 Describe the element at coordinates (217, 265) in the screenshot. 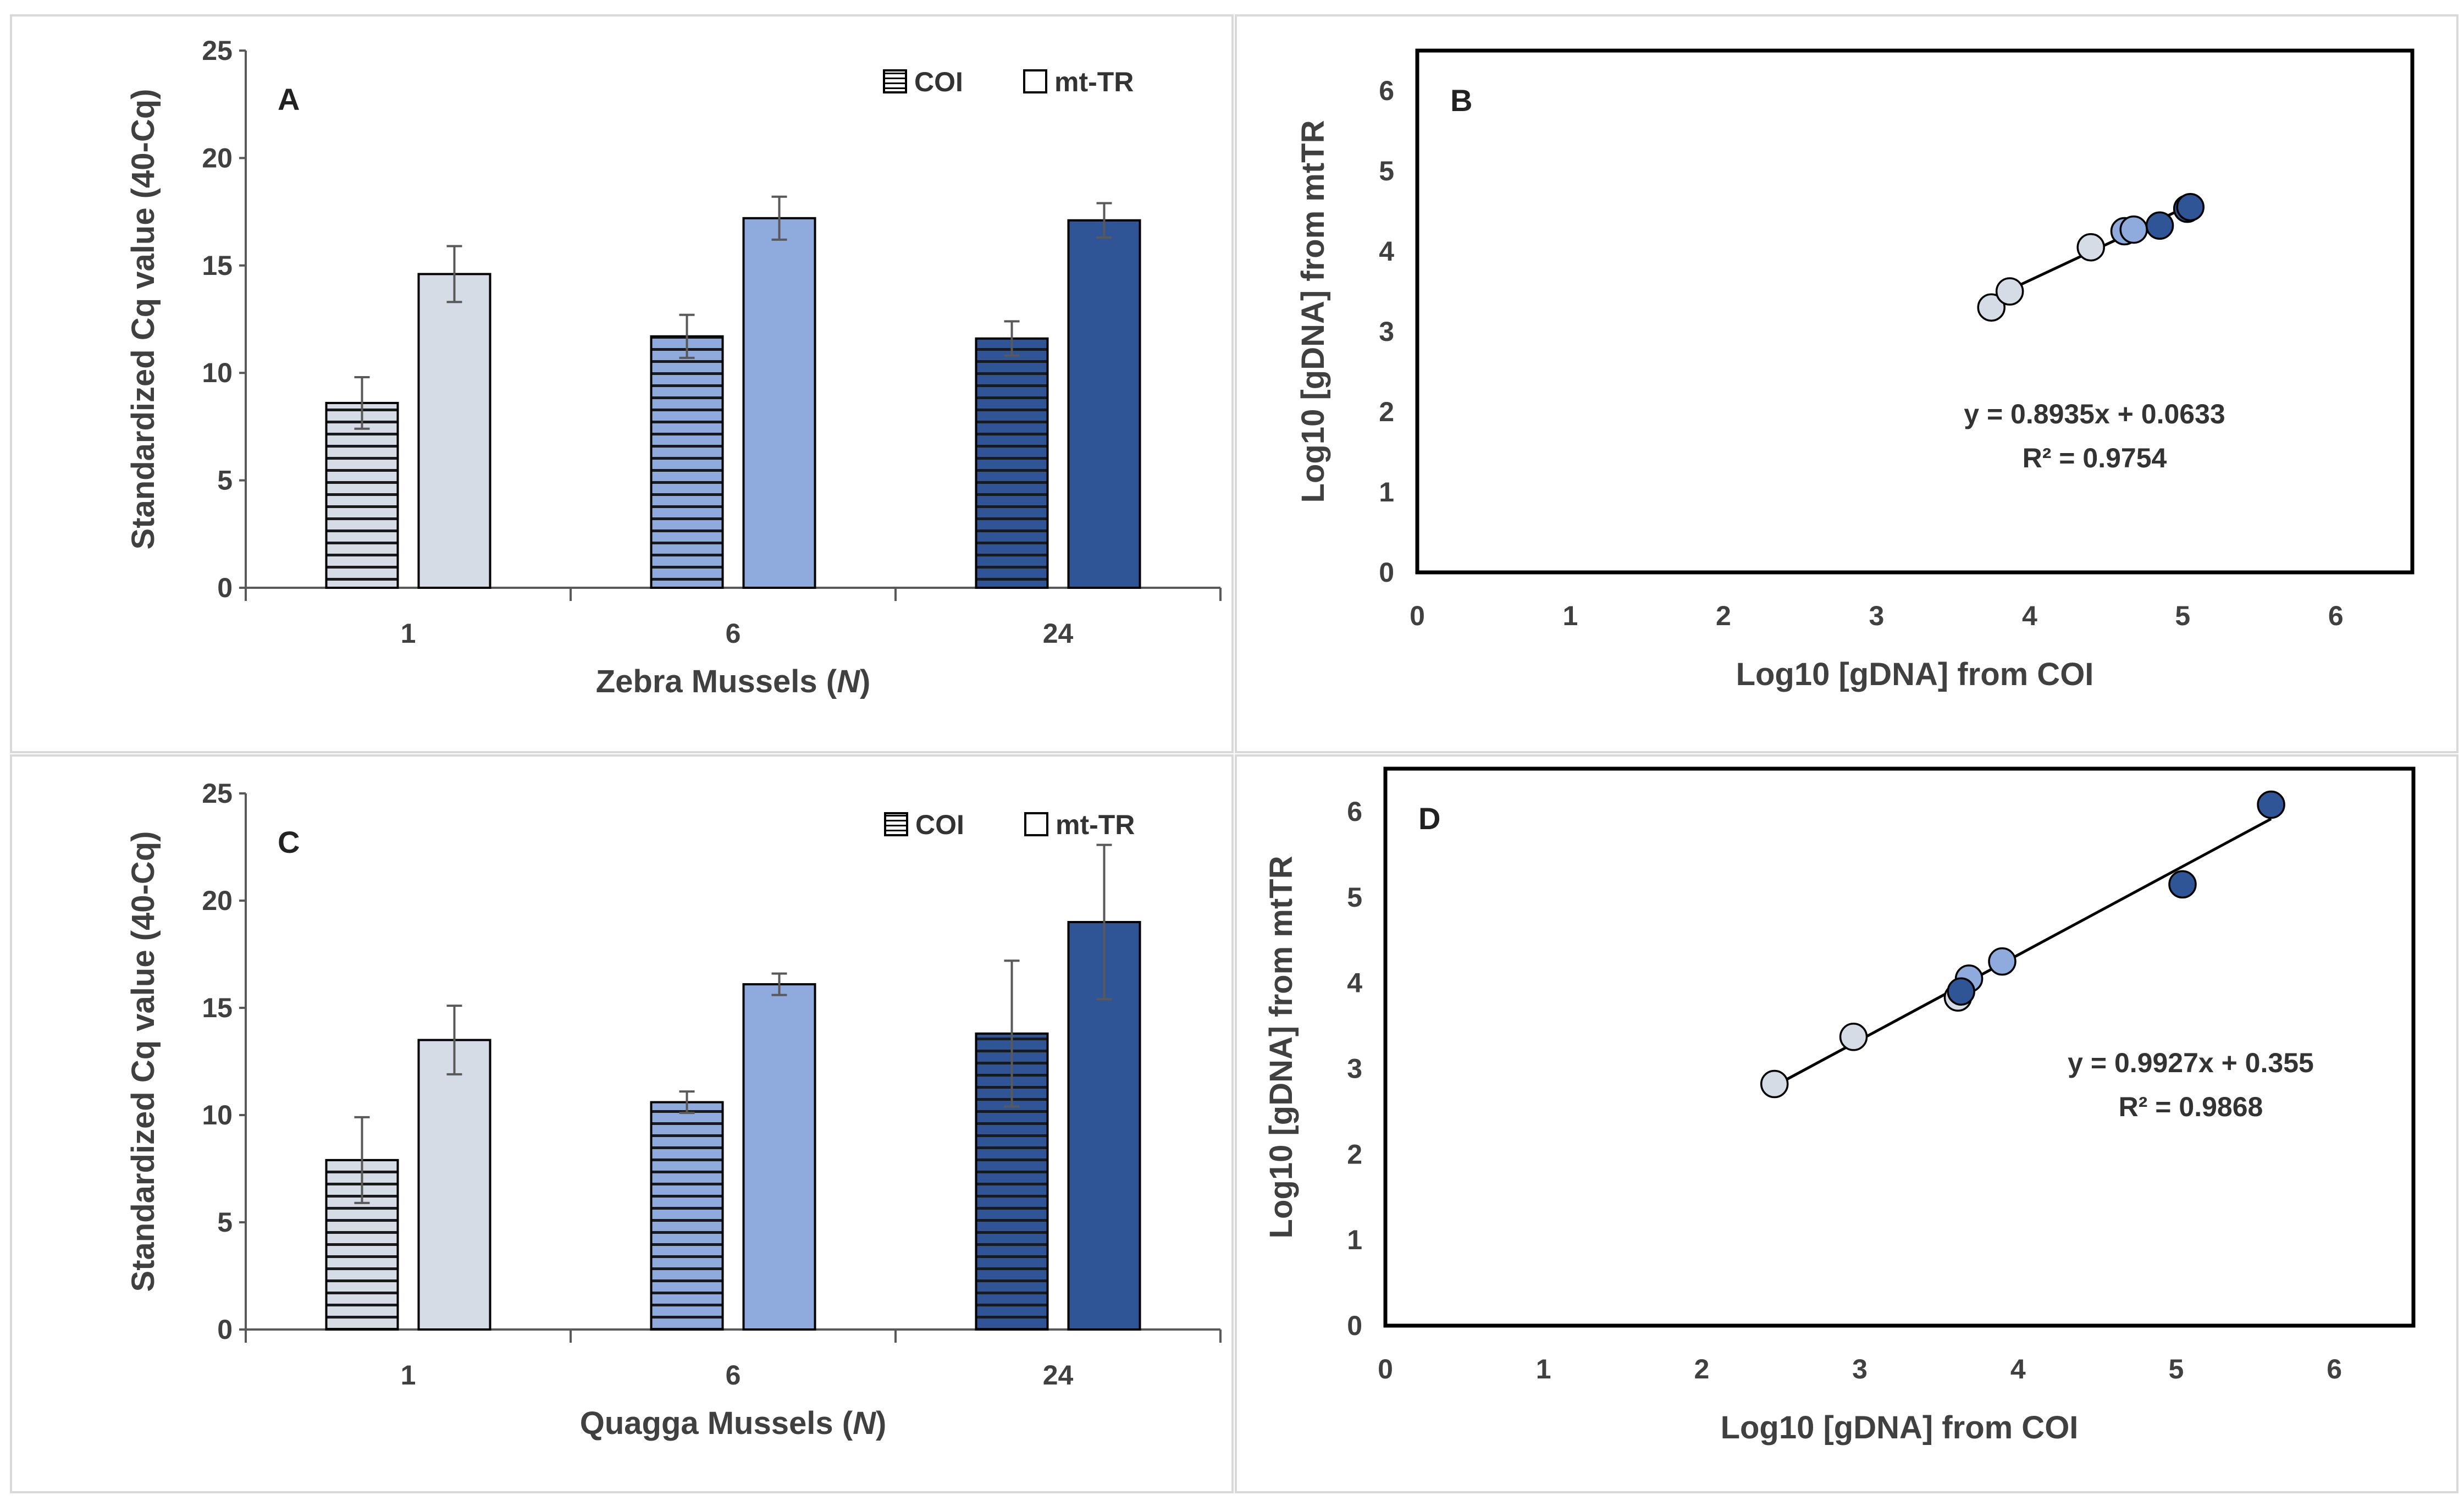

I see `y-tick-label: 15` at that location.